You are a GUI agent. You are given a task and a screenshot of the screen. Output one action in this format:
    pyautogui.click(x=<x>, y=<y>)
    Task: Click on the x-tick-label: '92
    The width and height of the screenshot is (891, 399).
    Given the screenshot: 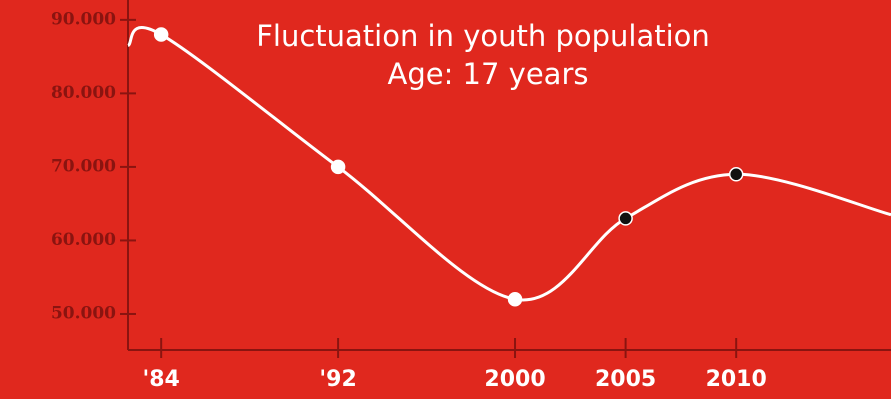 What is the action you would take?
    pyautogui.click(x=337, y=379)
    